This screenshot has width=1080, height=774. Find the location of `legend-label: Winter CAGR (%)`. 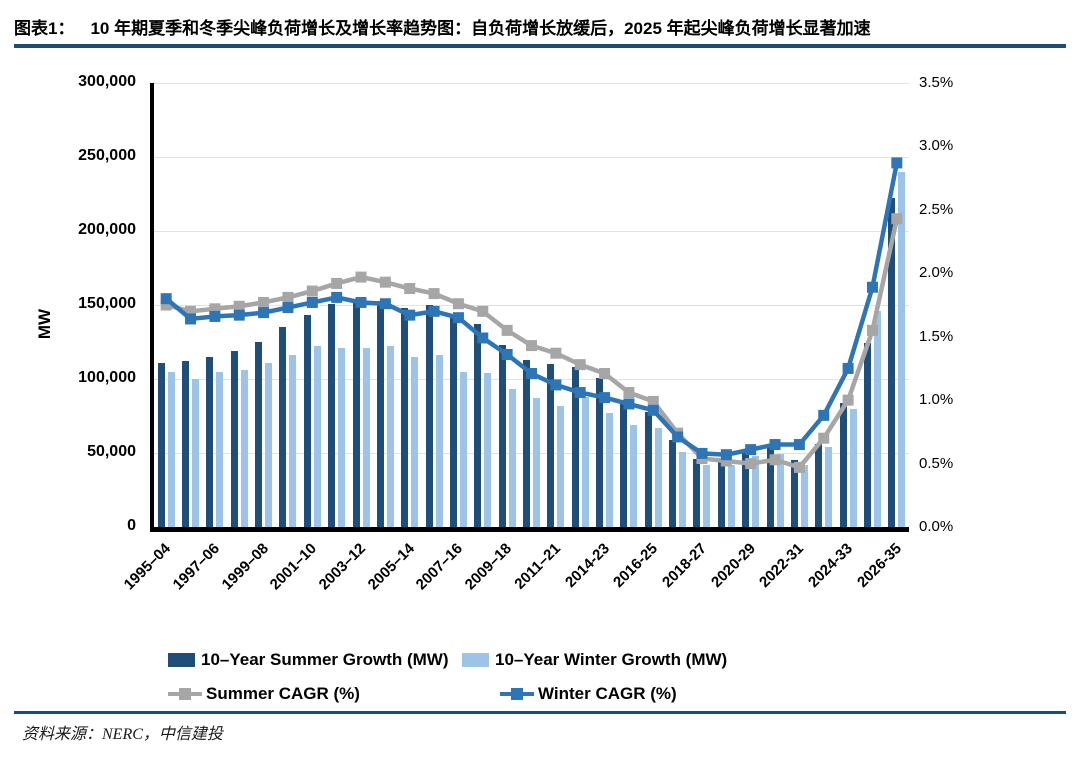

legend-label: Winter CAGR (%) is located at coordinates (607, 693).